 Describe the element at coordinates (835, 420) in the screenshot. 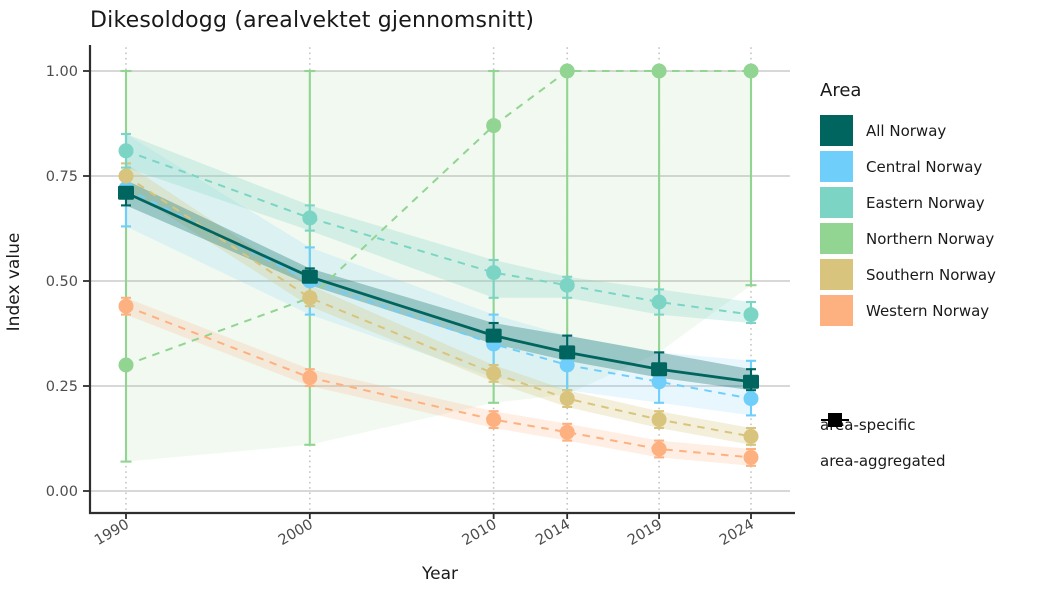

I see `square-marker-icon` at that location.